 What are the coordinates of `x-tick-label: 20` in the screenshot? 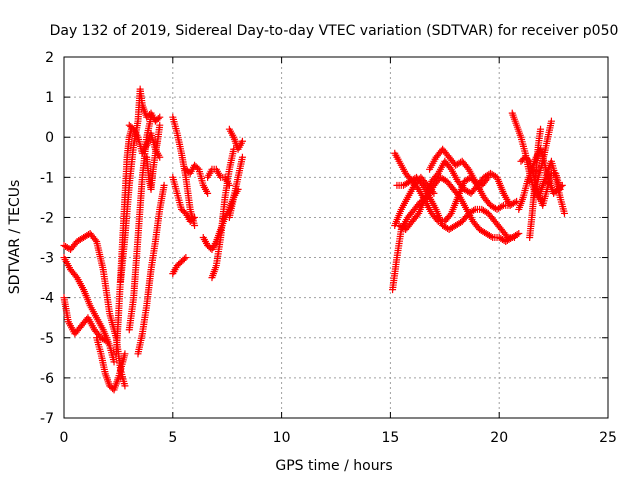 It's located at (499, 438).